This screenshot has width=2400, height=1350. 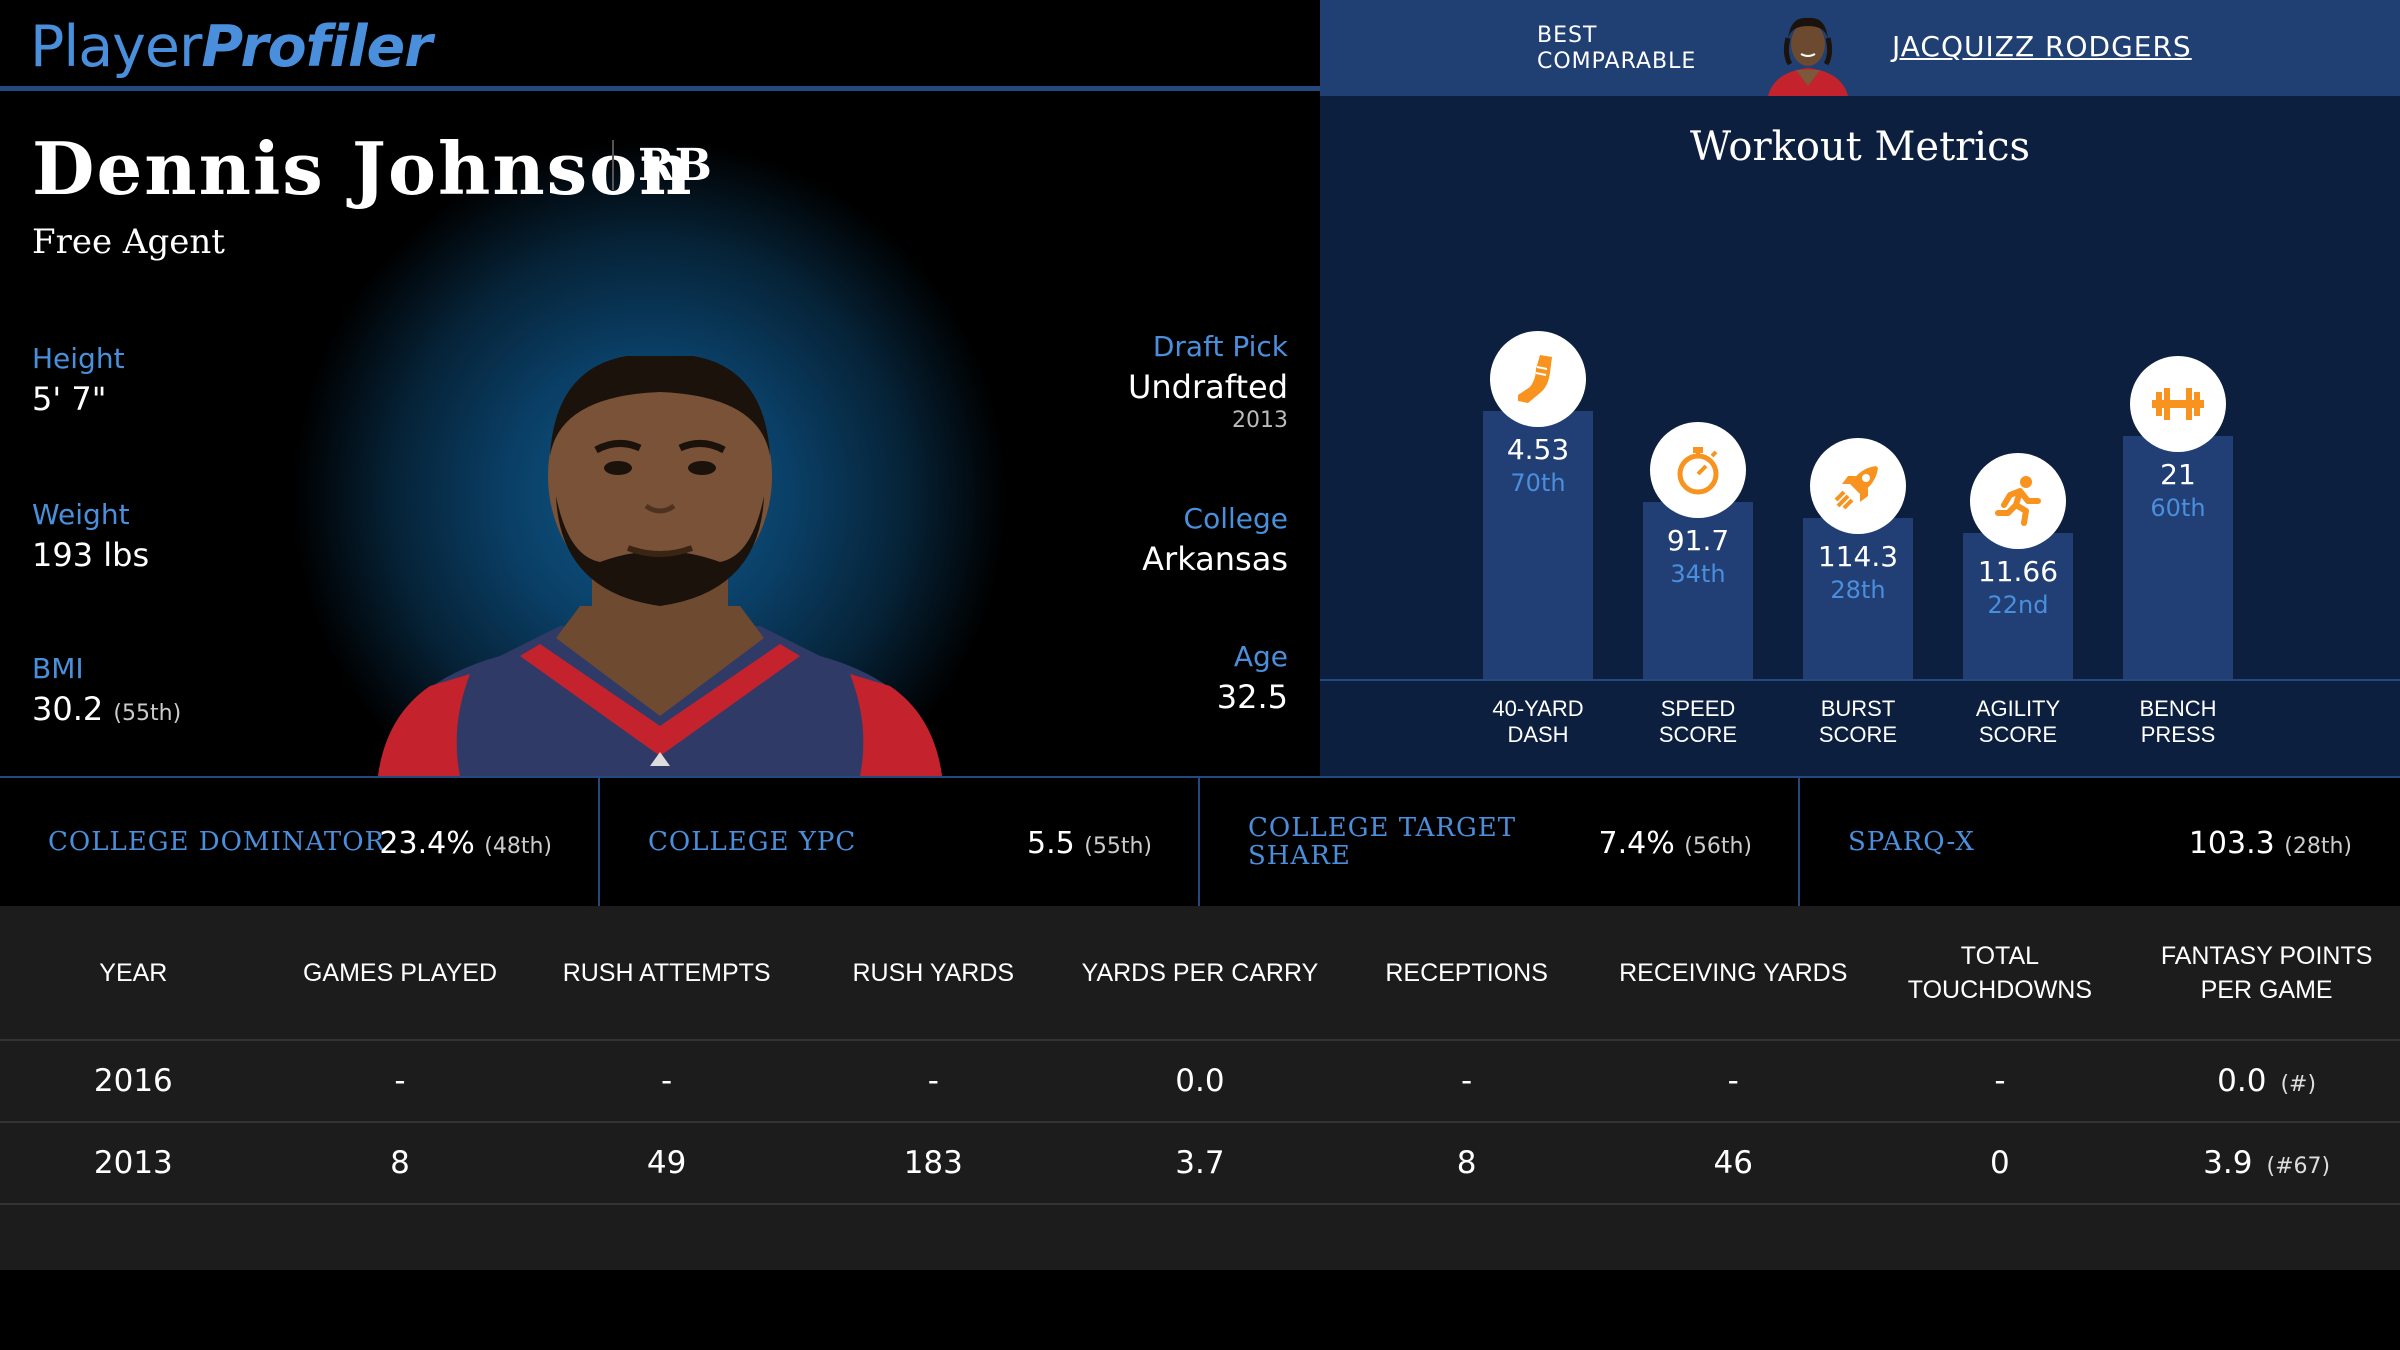 I want to click on fantasy-points-cell: 0.0 (#), so click(x=2266, y=1081).